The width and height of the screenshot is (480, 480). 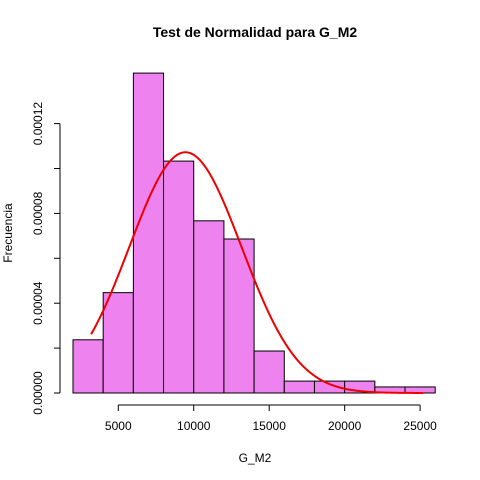 I want to click on y-tick-label: 0.00000, so click(x=38, y=393).